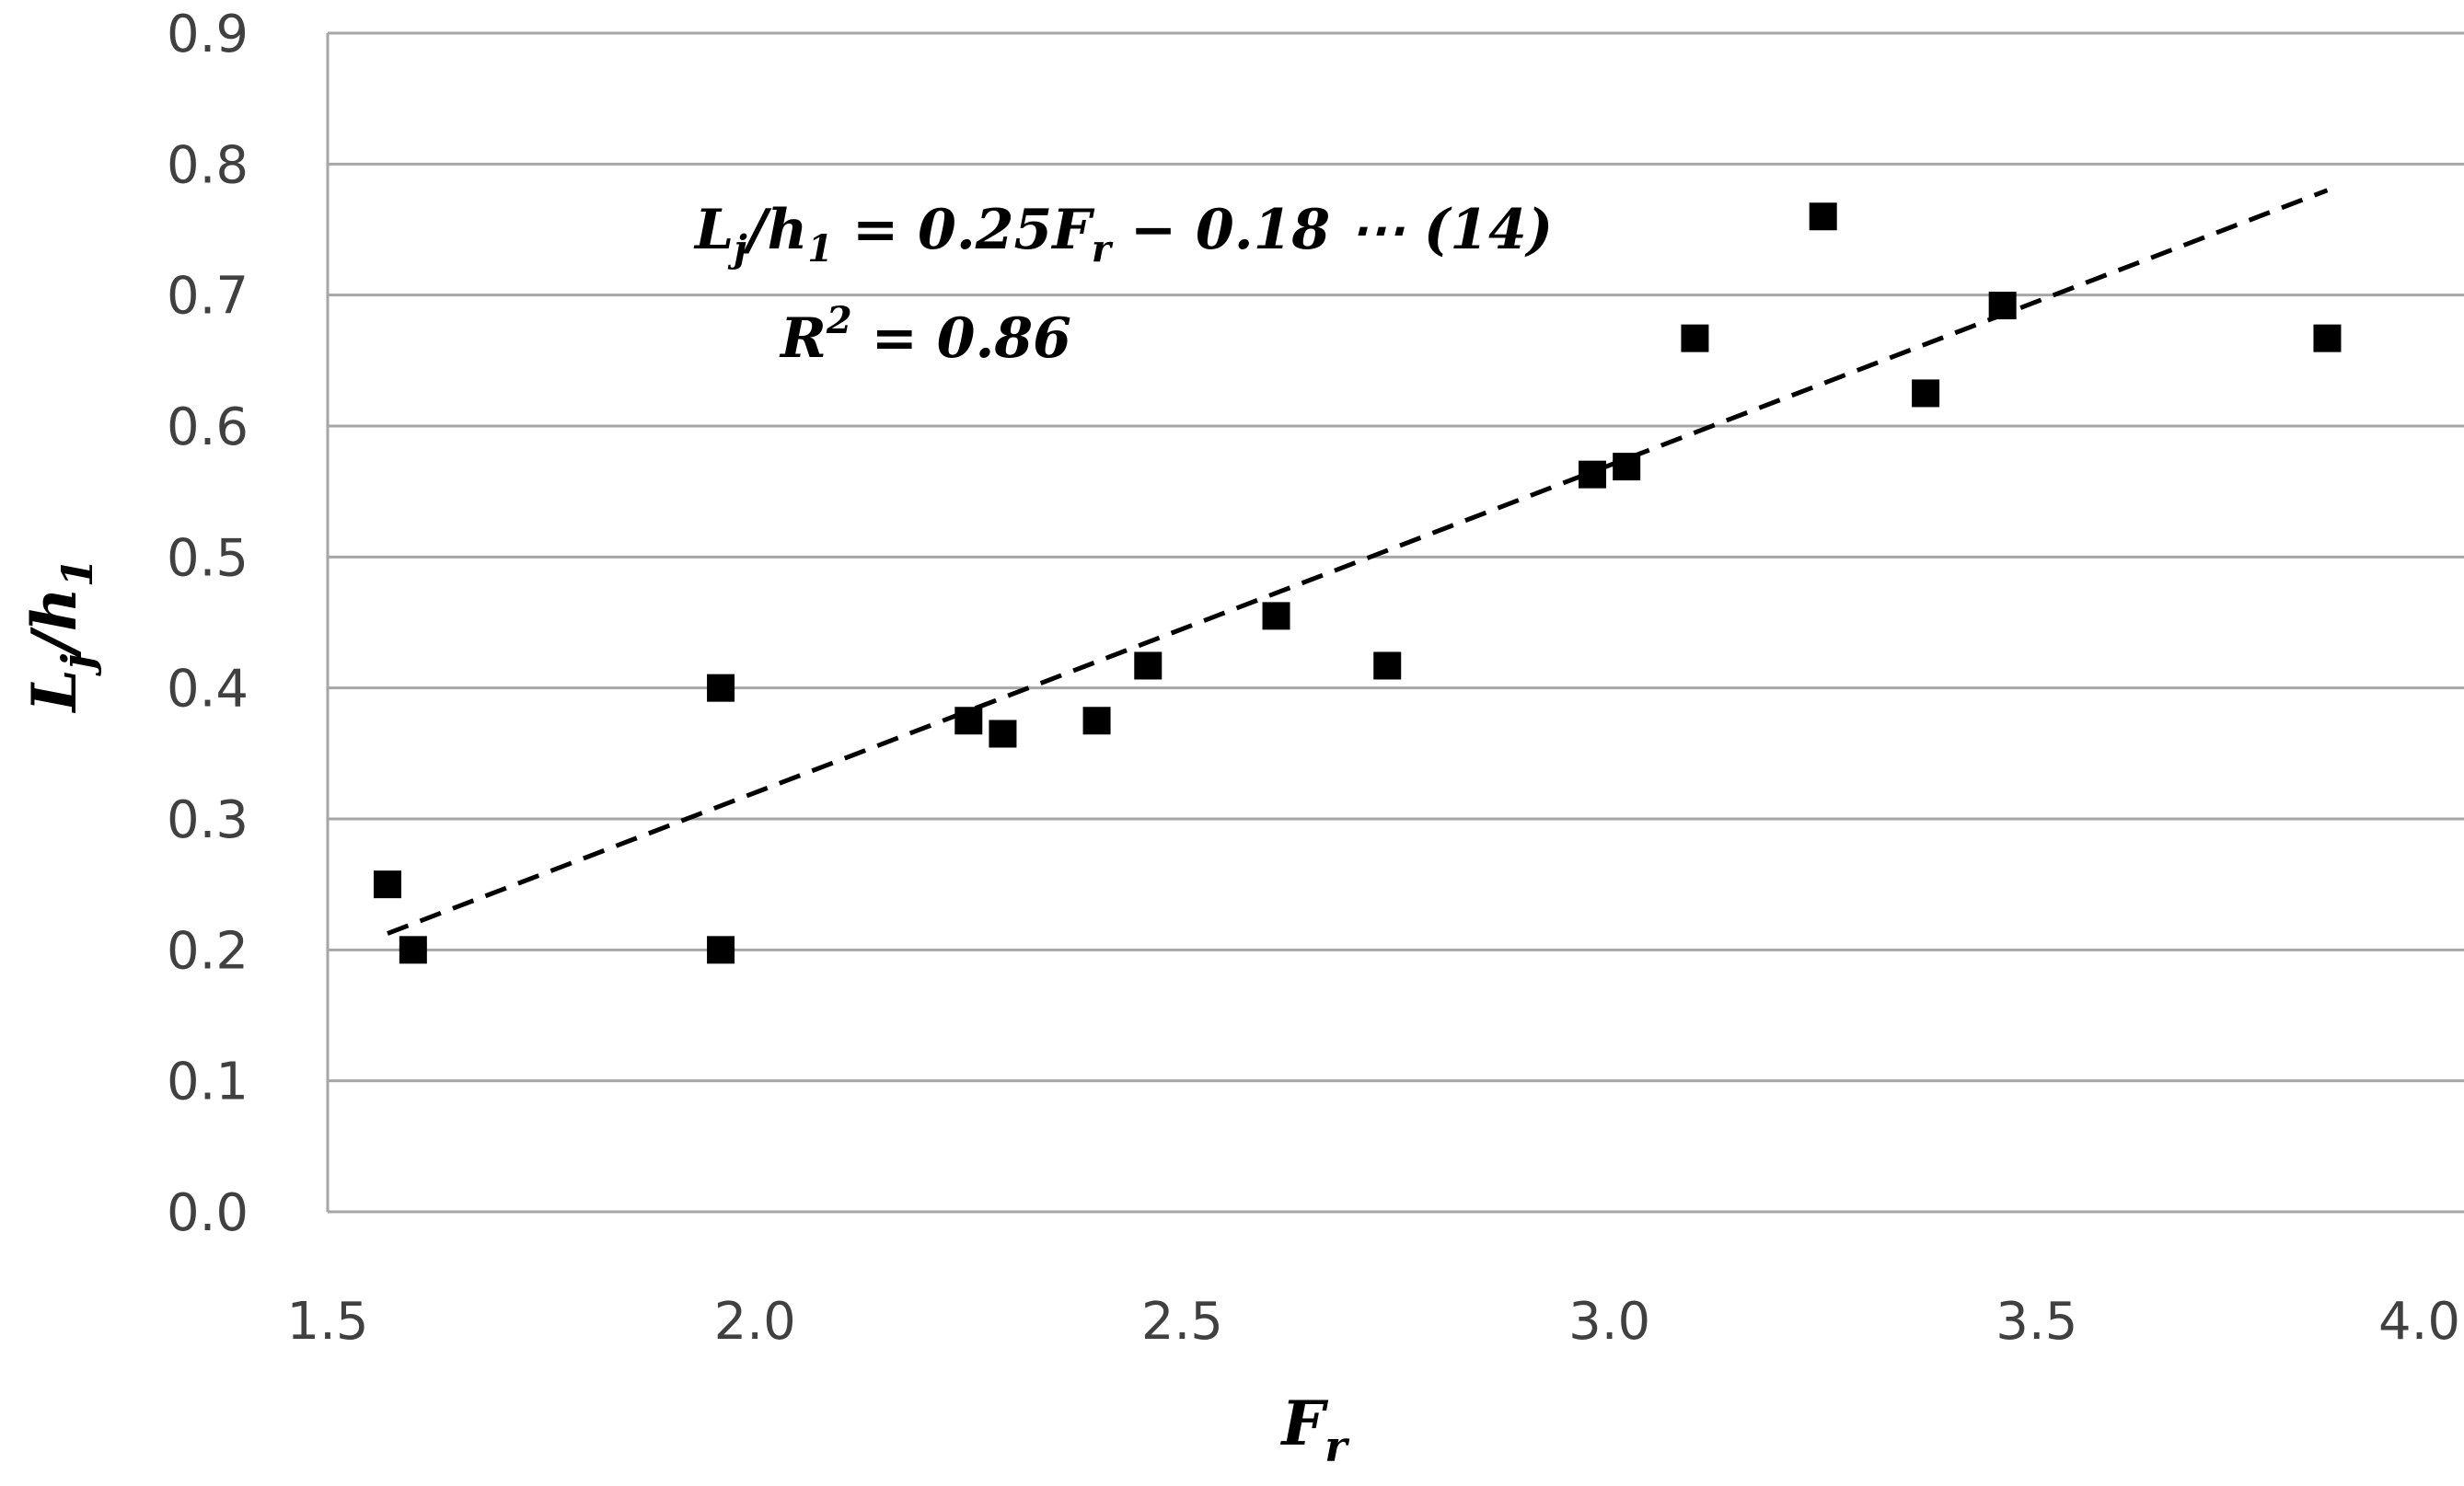  What do you see at coordinates (327, 1322) in the screenshot?
I see `x-tick-label: 1.5` at bounding box center [327, 1322].